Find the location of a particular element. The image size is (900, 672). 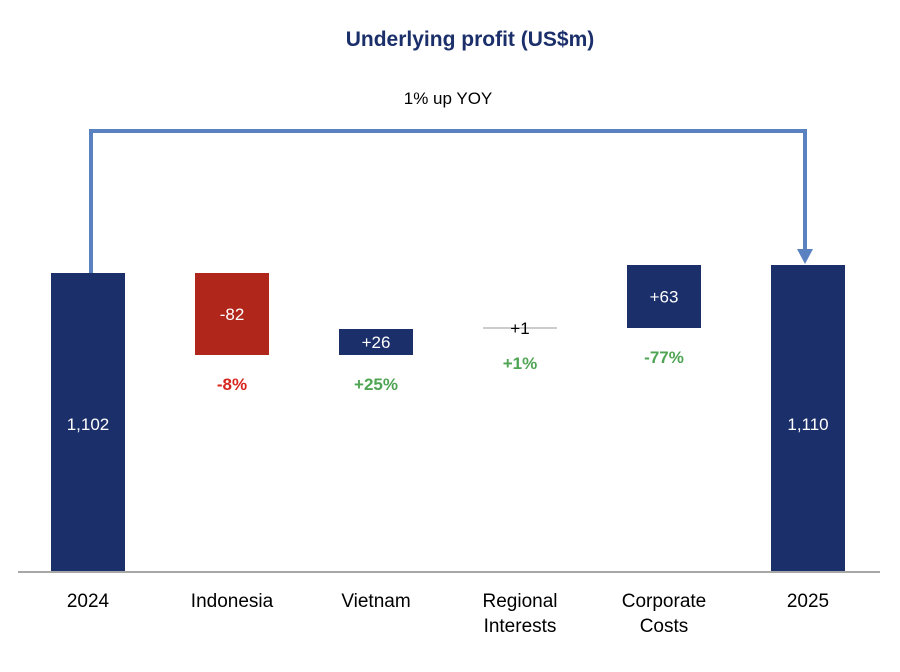

value-label-0: 1,102 is located at coordinates (88, 424).